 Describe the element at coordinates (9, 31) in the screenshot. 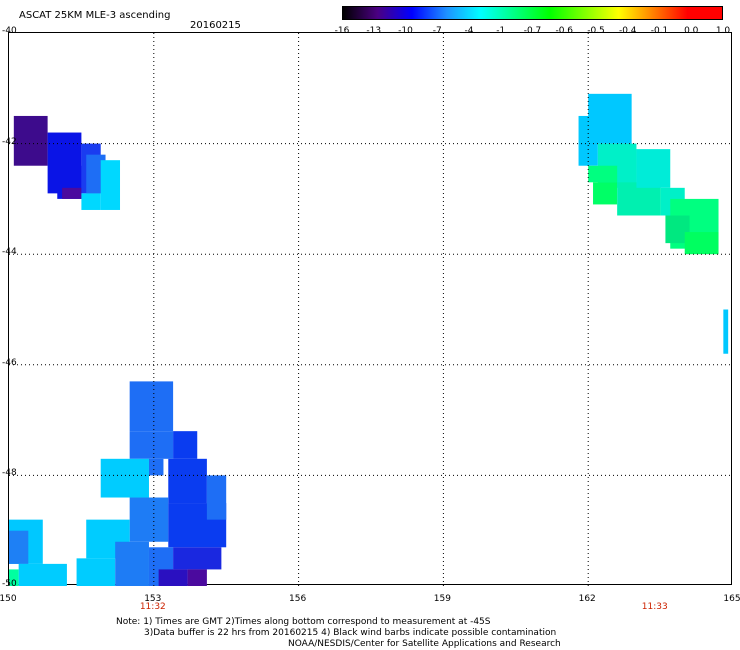

I see `y-axis-label: -40` at that location.